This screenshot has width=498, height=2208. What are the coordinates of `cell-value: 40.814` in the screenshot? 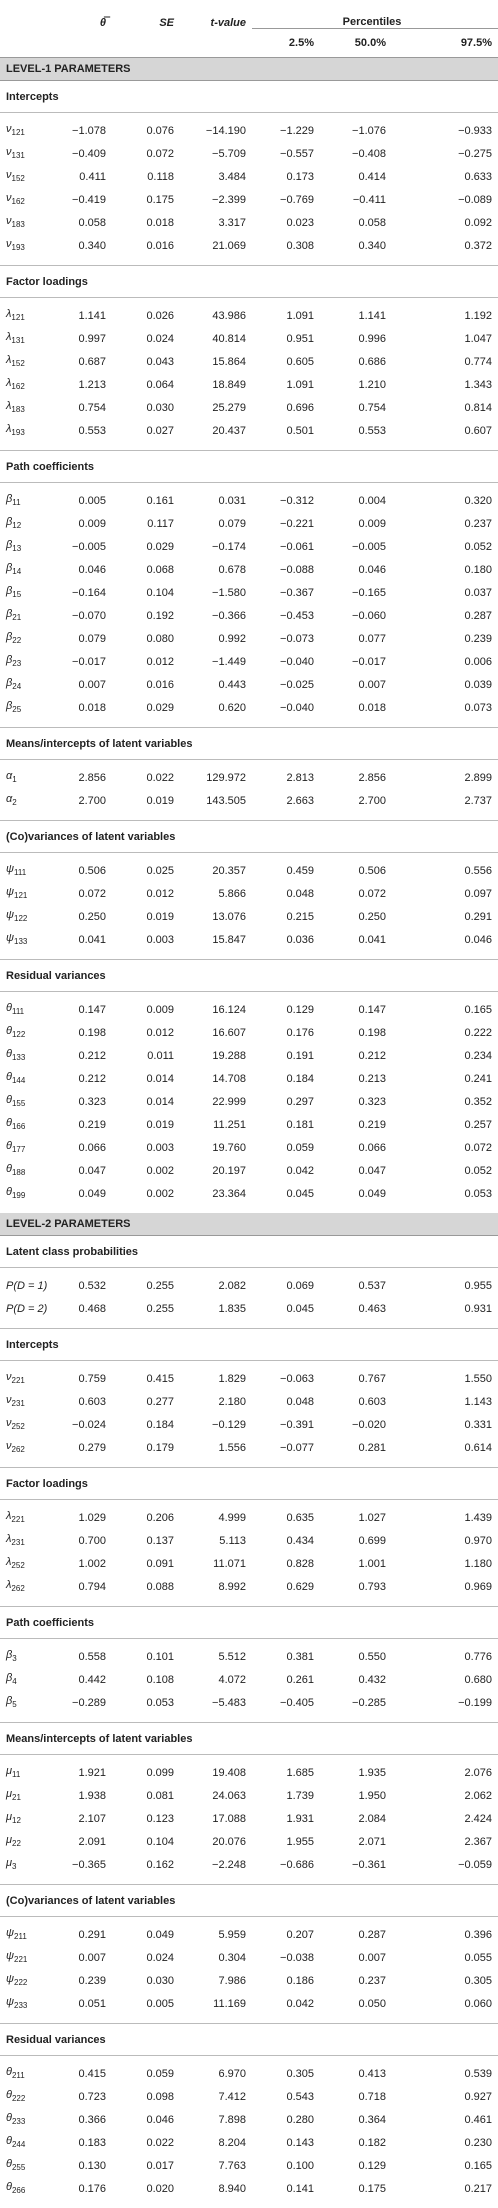 It's located at (216, 338).